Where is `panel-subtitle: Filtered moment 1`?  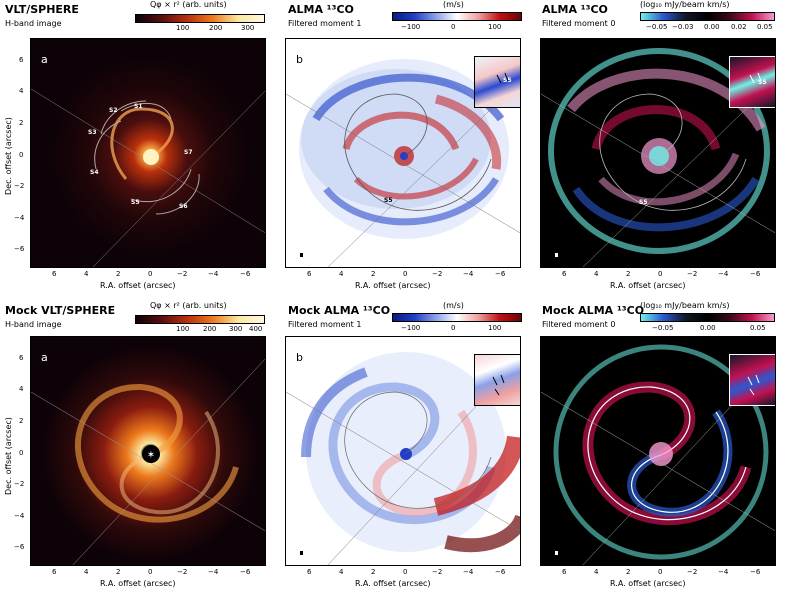 panel-subtitle: Filtered moment 1 is located at coordinates (325, 324).